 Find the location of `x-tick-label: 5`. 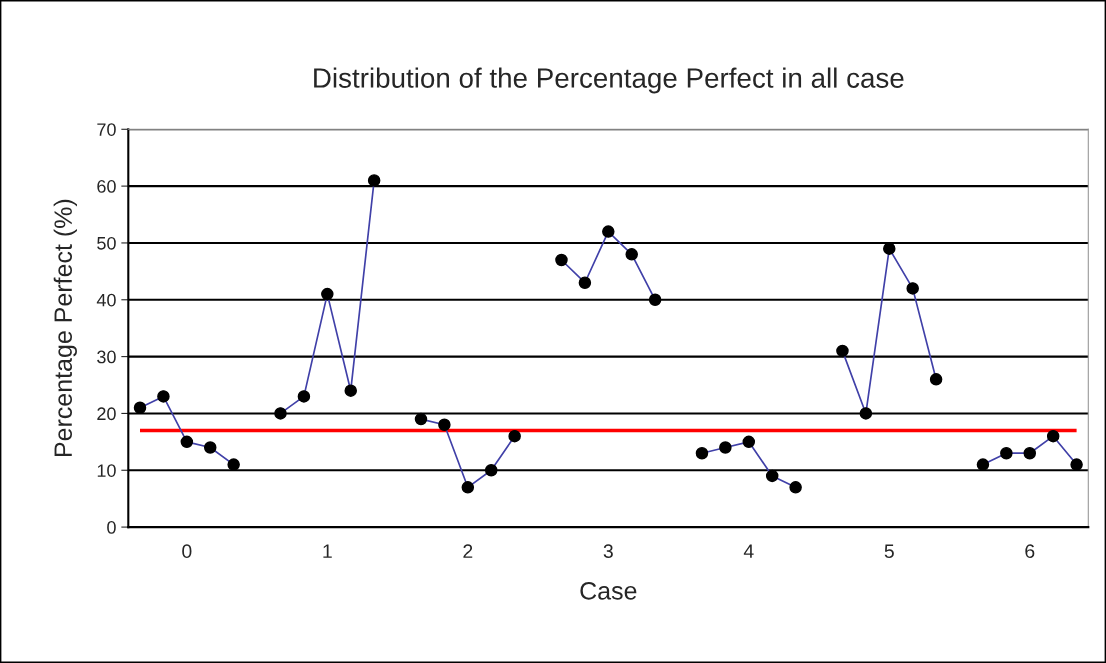

x-tick-label: 5 is located at coordinates (889, 551).